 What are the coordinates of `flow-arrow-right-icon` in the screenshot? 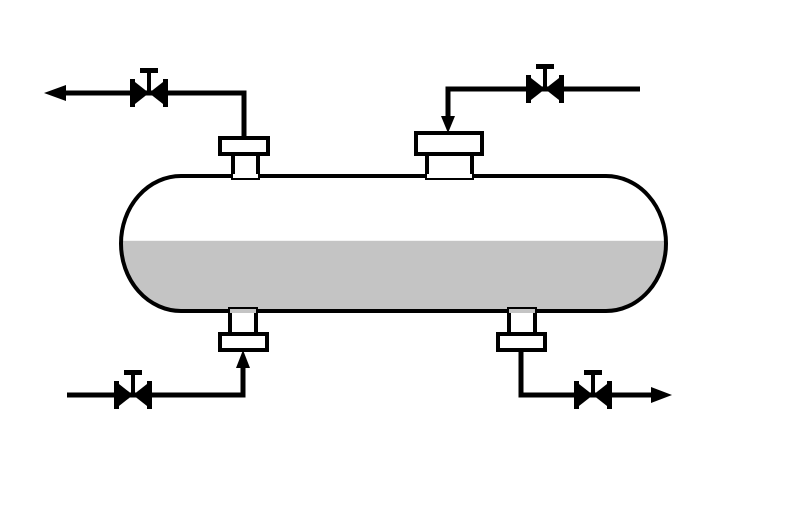 It's located at (661, 395).